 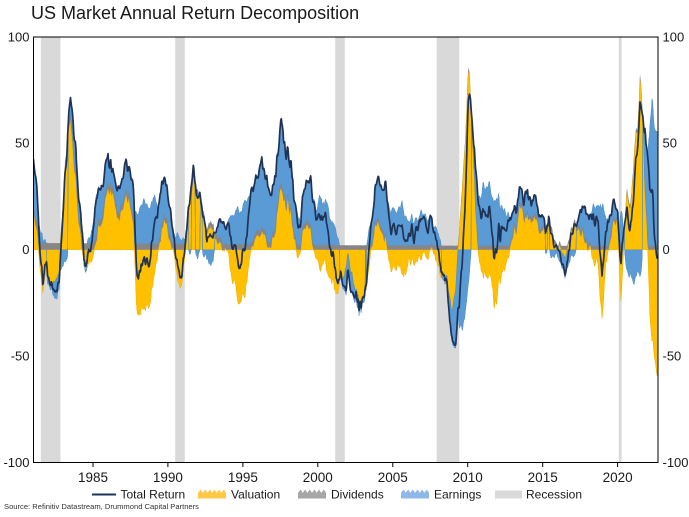 What do you see at coordinates (554, 495) in the screenshot?
I see `svg-text: Recession` at bounding box center [554, 495].